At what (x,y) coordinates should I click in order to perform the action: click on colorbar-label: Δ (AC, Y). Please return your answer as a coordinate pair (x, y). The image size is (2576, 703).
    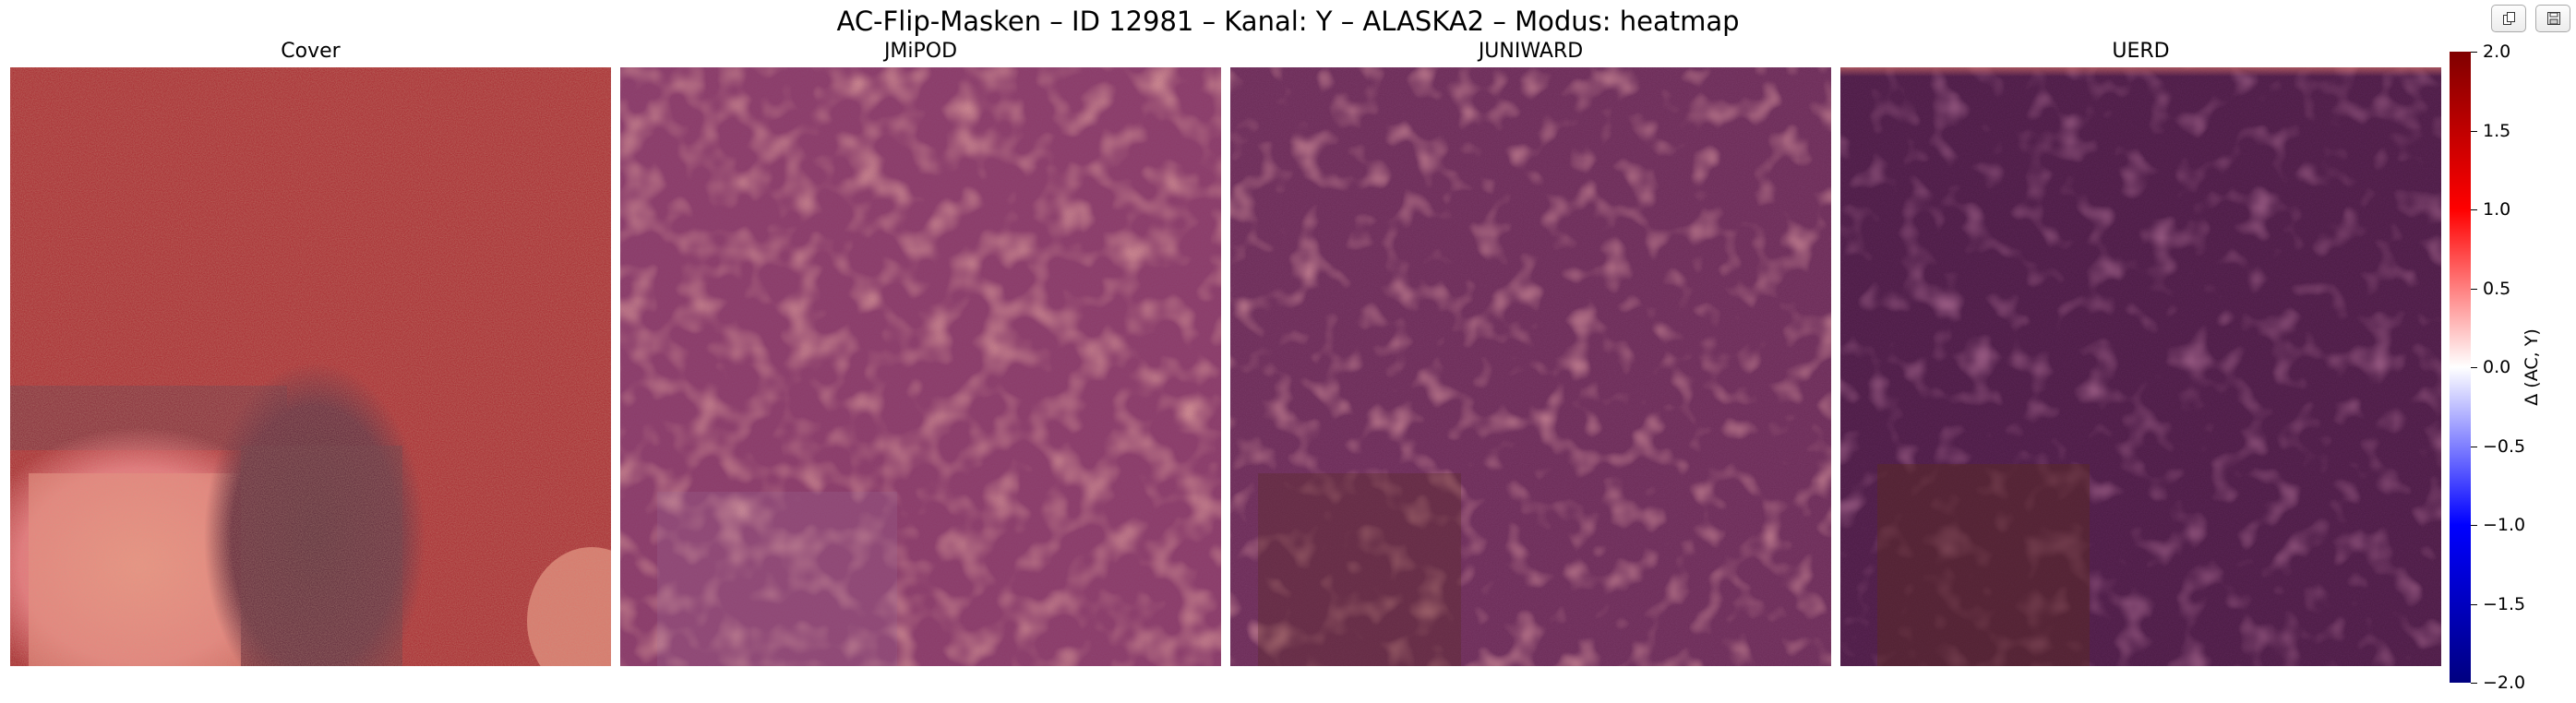
    Looking at the image, I should click on (2532, 367).